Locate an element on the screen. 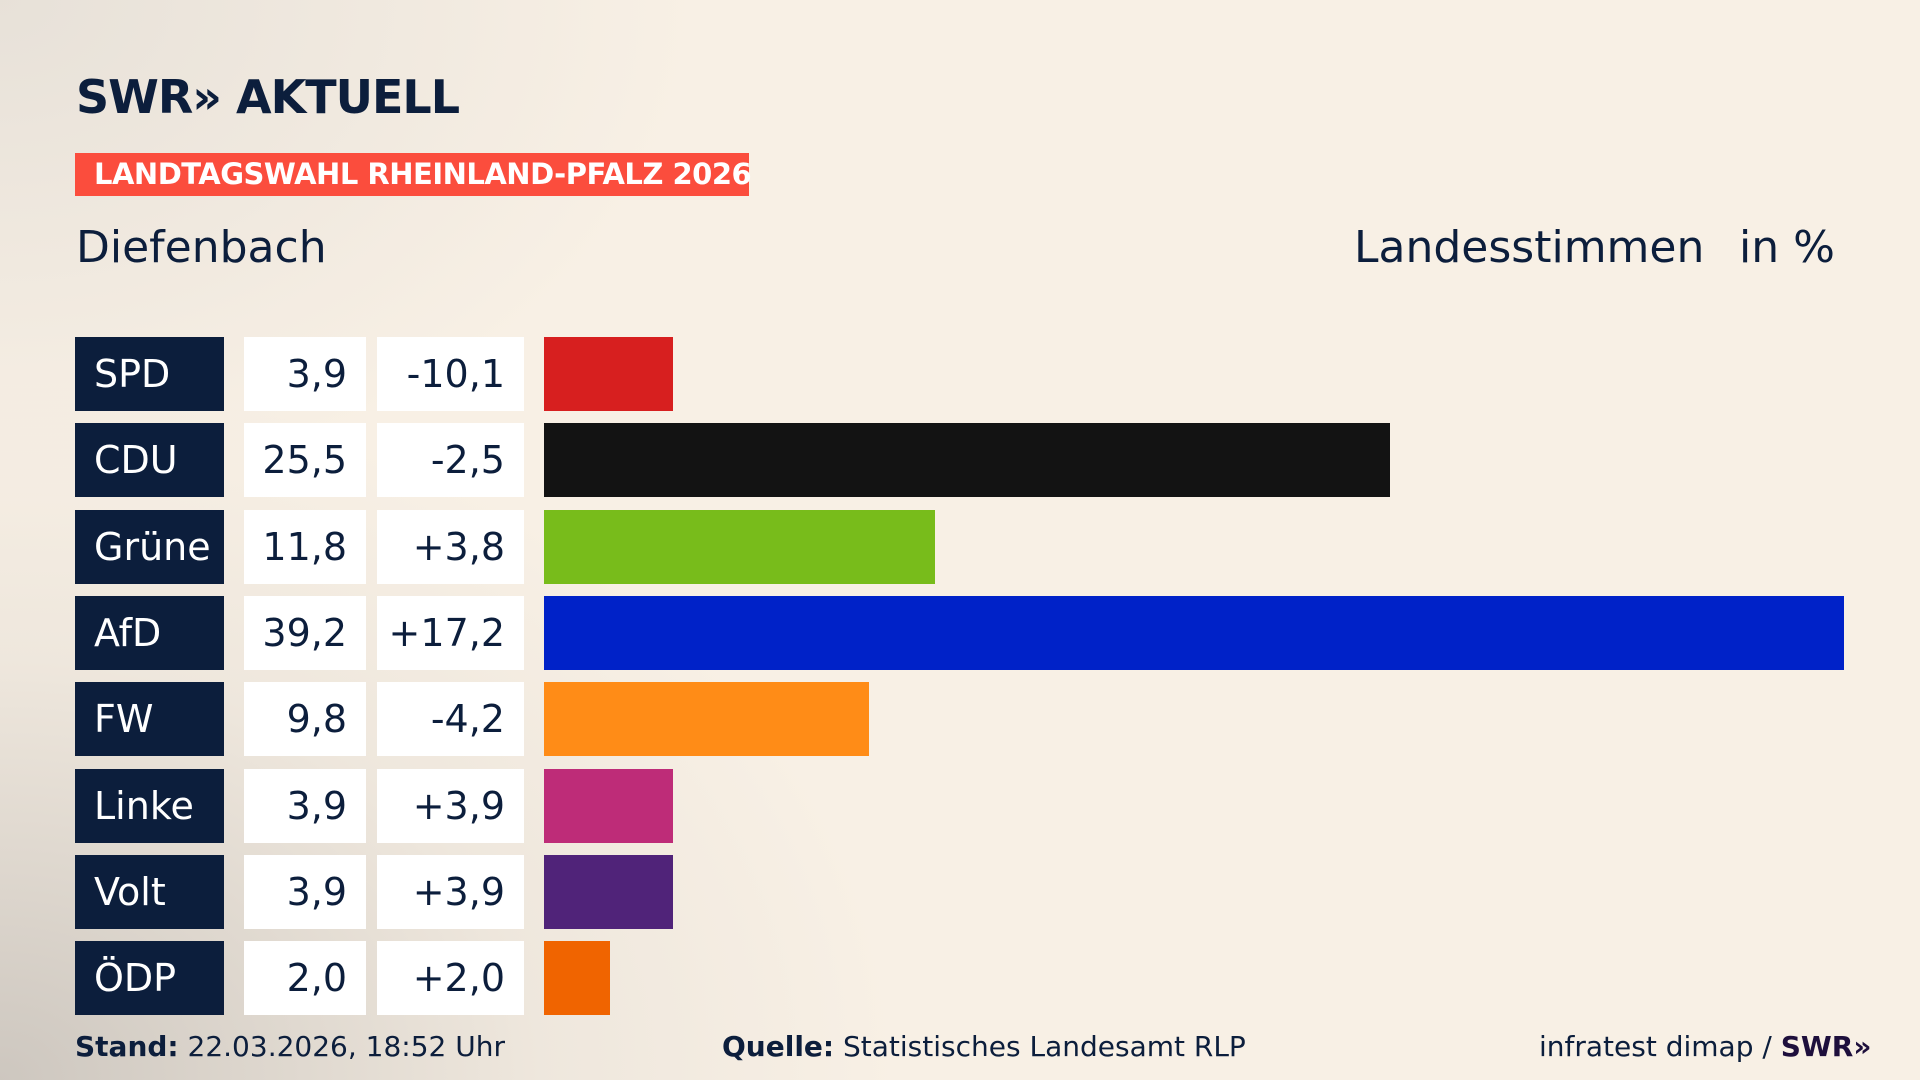 This screenshot has width=1920, height=1080. bar-cdu is located at coordinates (967, 460).